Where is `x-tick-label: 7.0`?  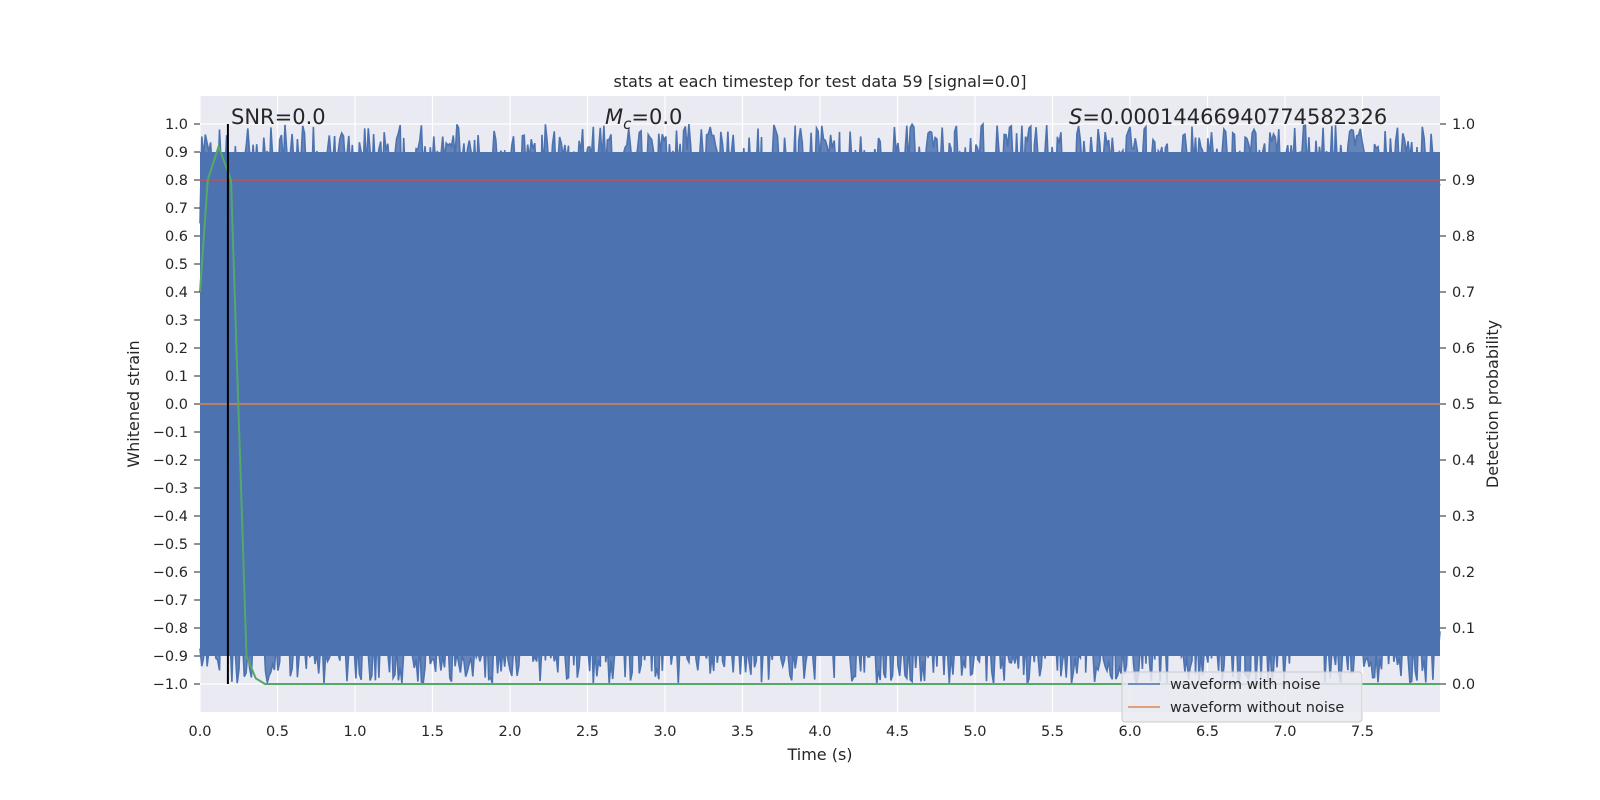
x-tick-label: 7.0 is located at coordinates (1284, 732).